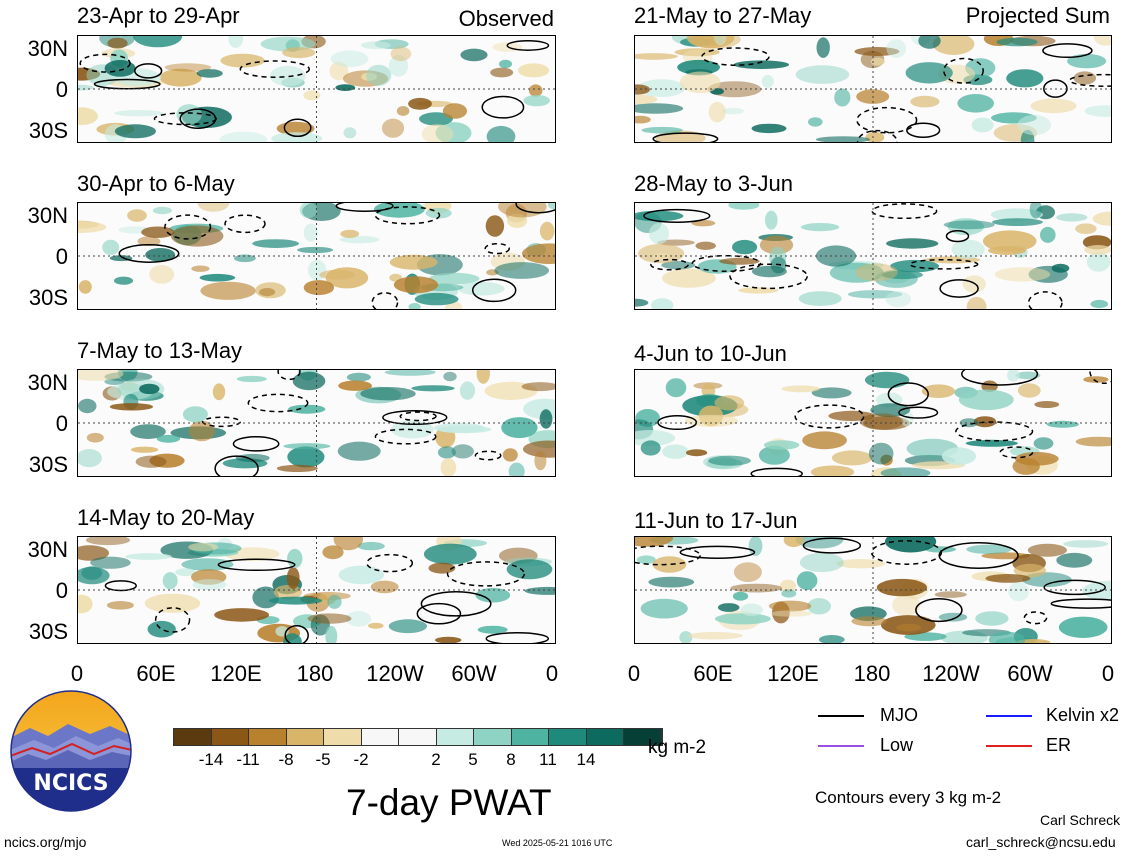 The width and height of the screenshot is (1135, 856). Describe the element at coordinates (1059, 745) in the screenshot. I see `legend-er-label: ER` at that location.